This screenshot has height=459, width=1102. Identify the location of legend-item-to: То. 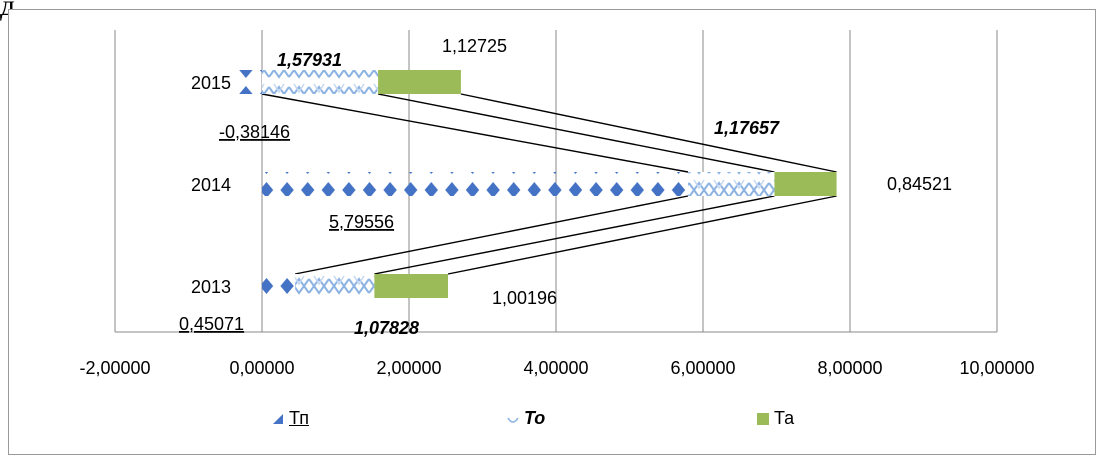
(525, 418).